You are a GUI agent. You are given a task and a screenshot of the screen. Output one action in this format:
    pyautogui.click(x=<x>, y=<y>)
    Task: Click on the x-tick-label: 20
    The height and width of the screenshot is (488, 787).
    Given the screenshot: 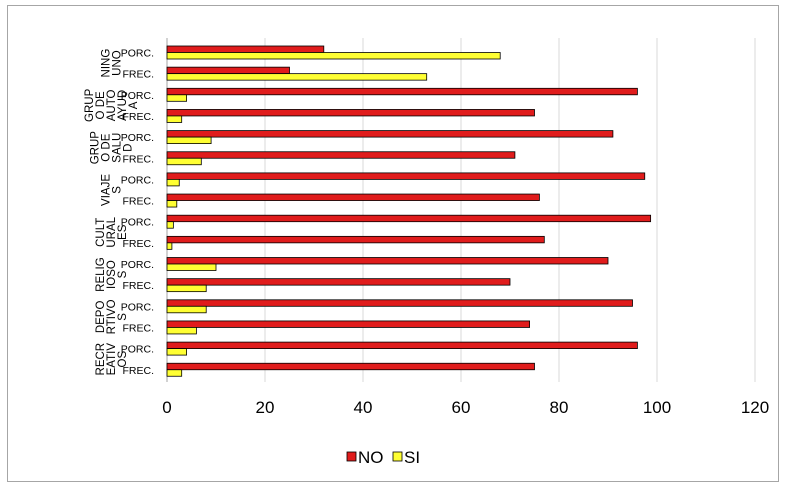 What is the action you would take?
    pyautogui.click(x=265, y=407)
    